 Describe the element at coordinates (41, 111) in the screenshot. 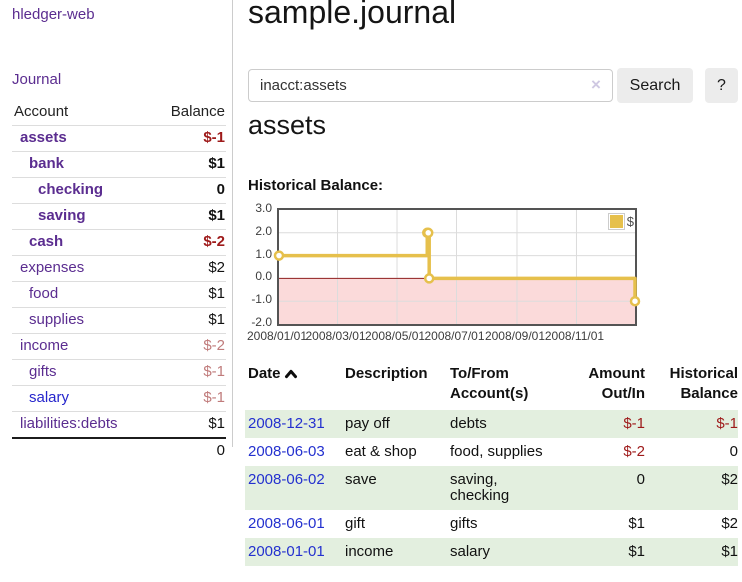

I see `accounts-col-account: Account` at that location.